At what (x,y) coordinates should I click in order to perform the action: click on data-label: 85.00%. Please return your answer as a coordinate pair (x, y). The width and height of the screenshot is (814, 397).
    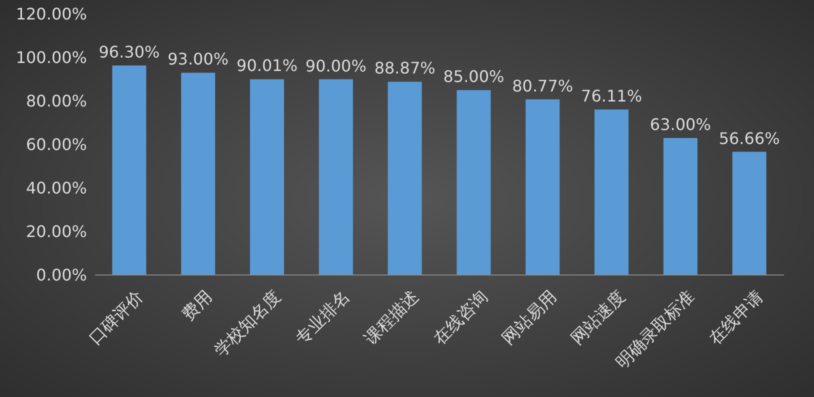
    Looking at the image, I should click on (473, 76).